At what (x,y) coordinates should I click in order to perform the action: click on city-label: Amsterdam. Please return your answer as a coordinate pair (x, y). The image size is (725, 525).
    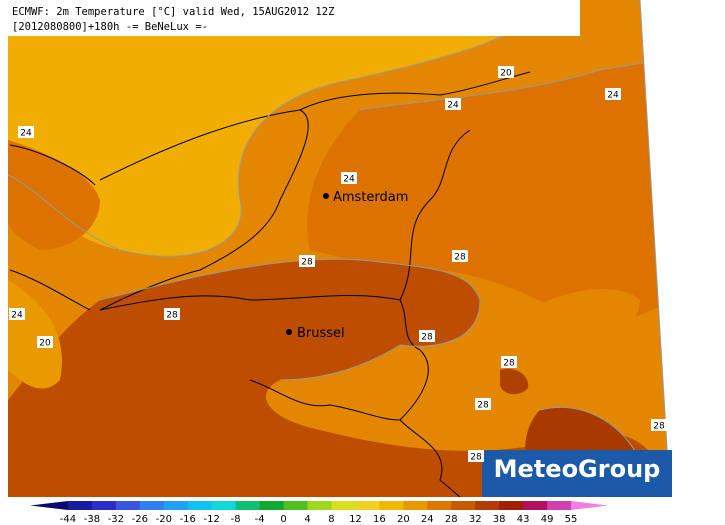
    Looking at the image, I should click on (370, 197).